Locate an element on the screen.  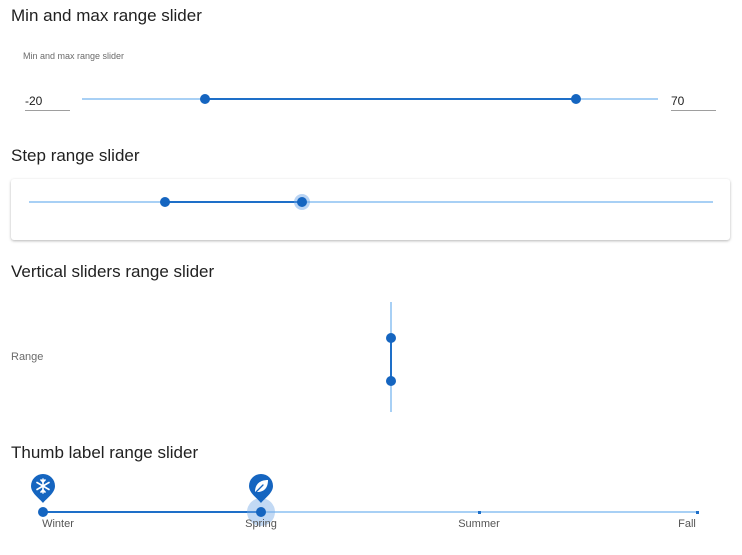
vertical-section-title: Vertical sliders range slider is located at coordinates (113, 271).